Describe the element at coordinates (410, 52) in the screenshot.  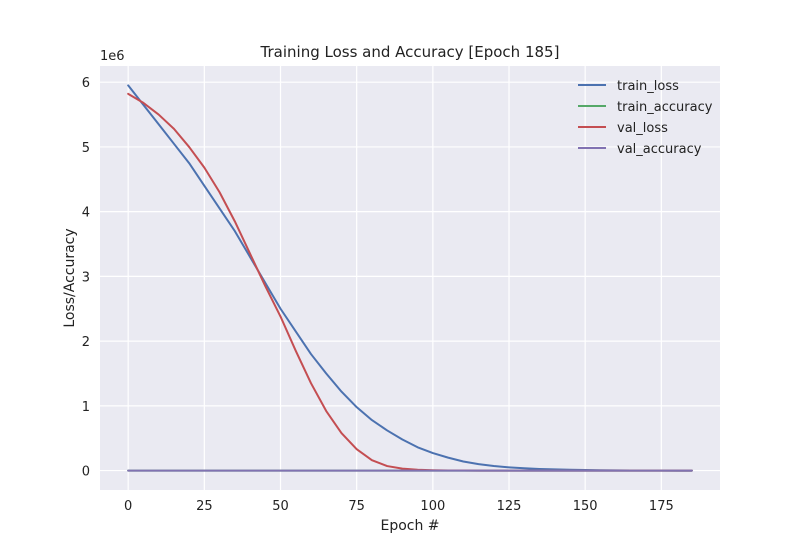
I see `chart-title: Training Loss and Accuracy [Epoch 185]` at that location.